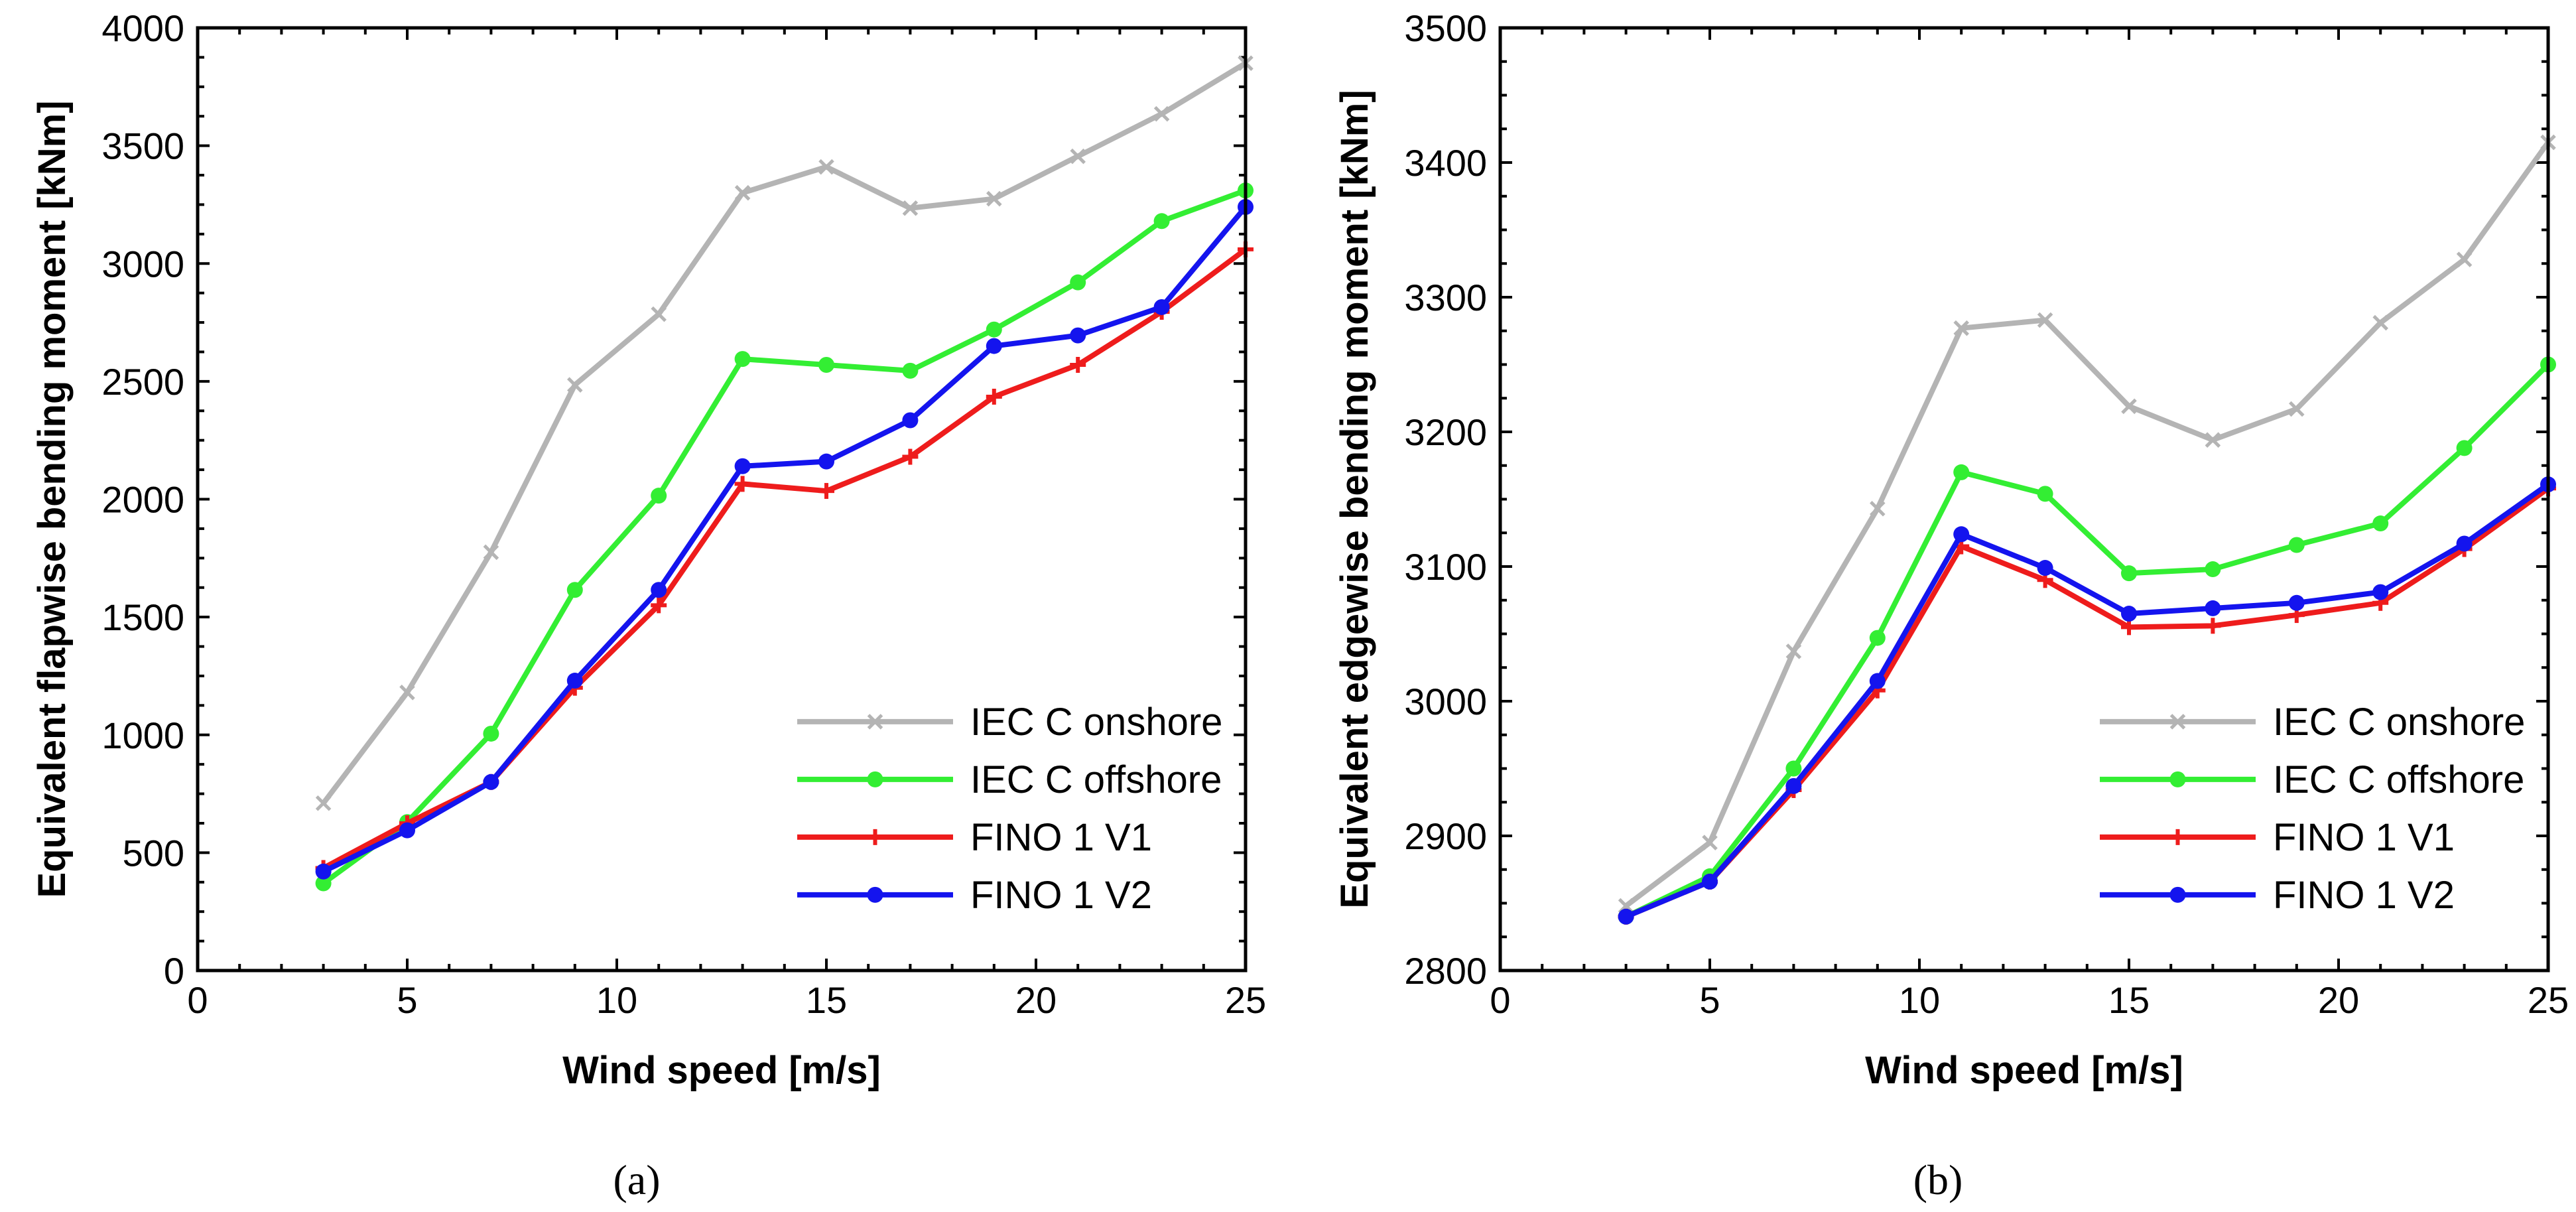 The height and width of the screenshot is (1212, 2576). What do you see at coordinates (1445, 432) in the screenshot?
I see `y-tick-label: 3200` at bounding box center [1445, 432].